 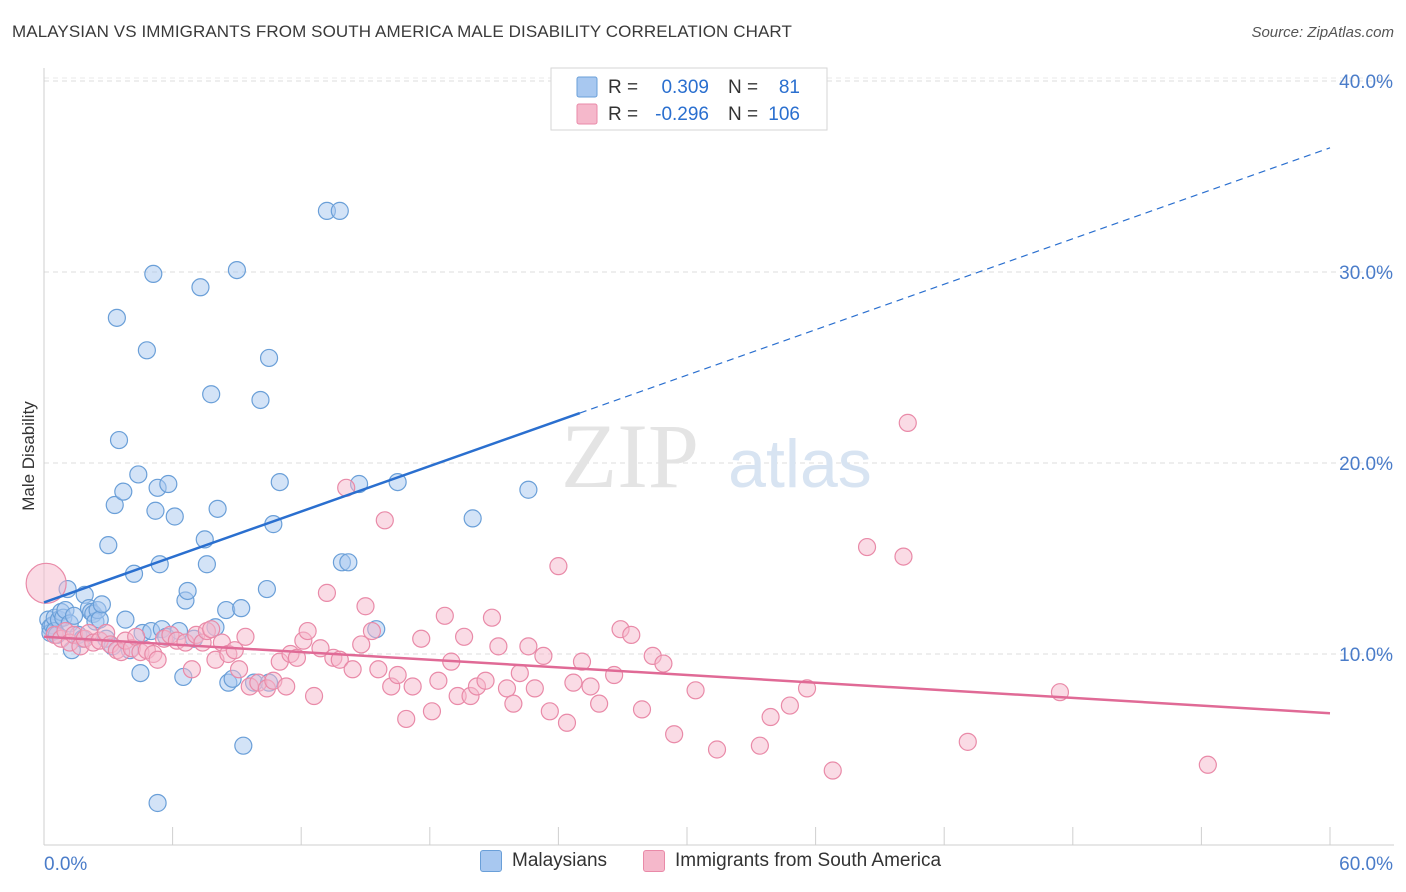 I want to click on legend-n-value-2: 106, so click(x=784, y=114).